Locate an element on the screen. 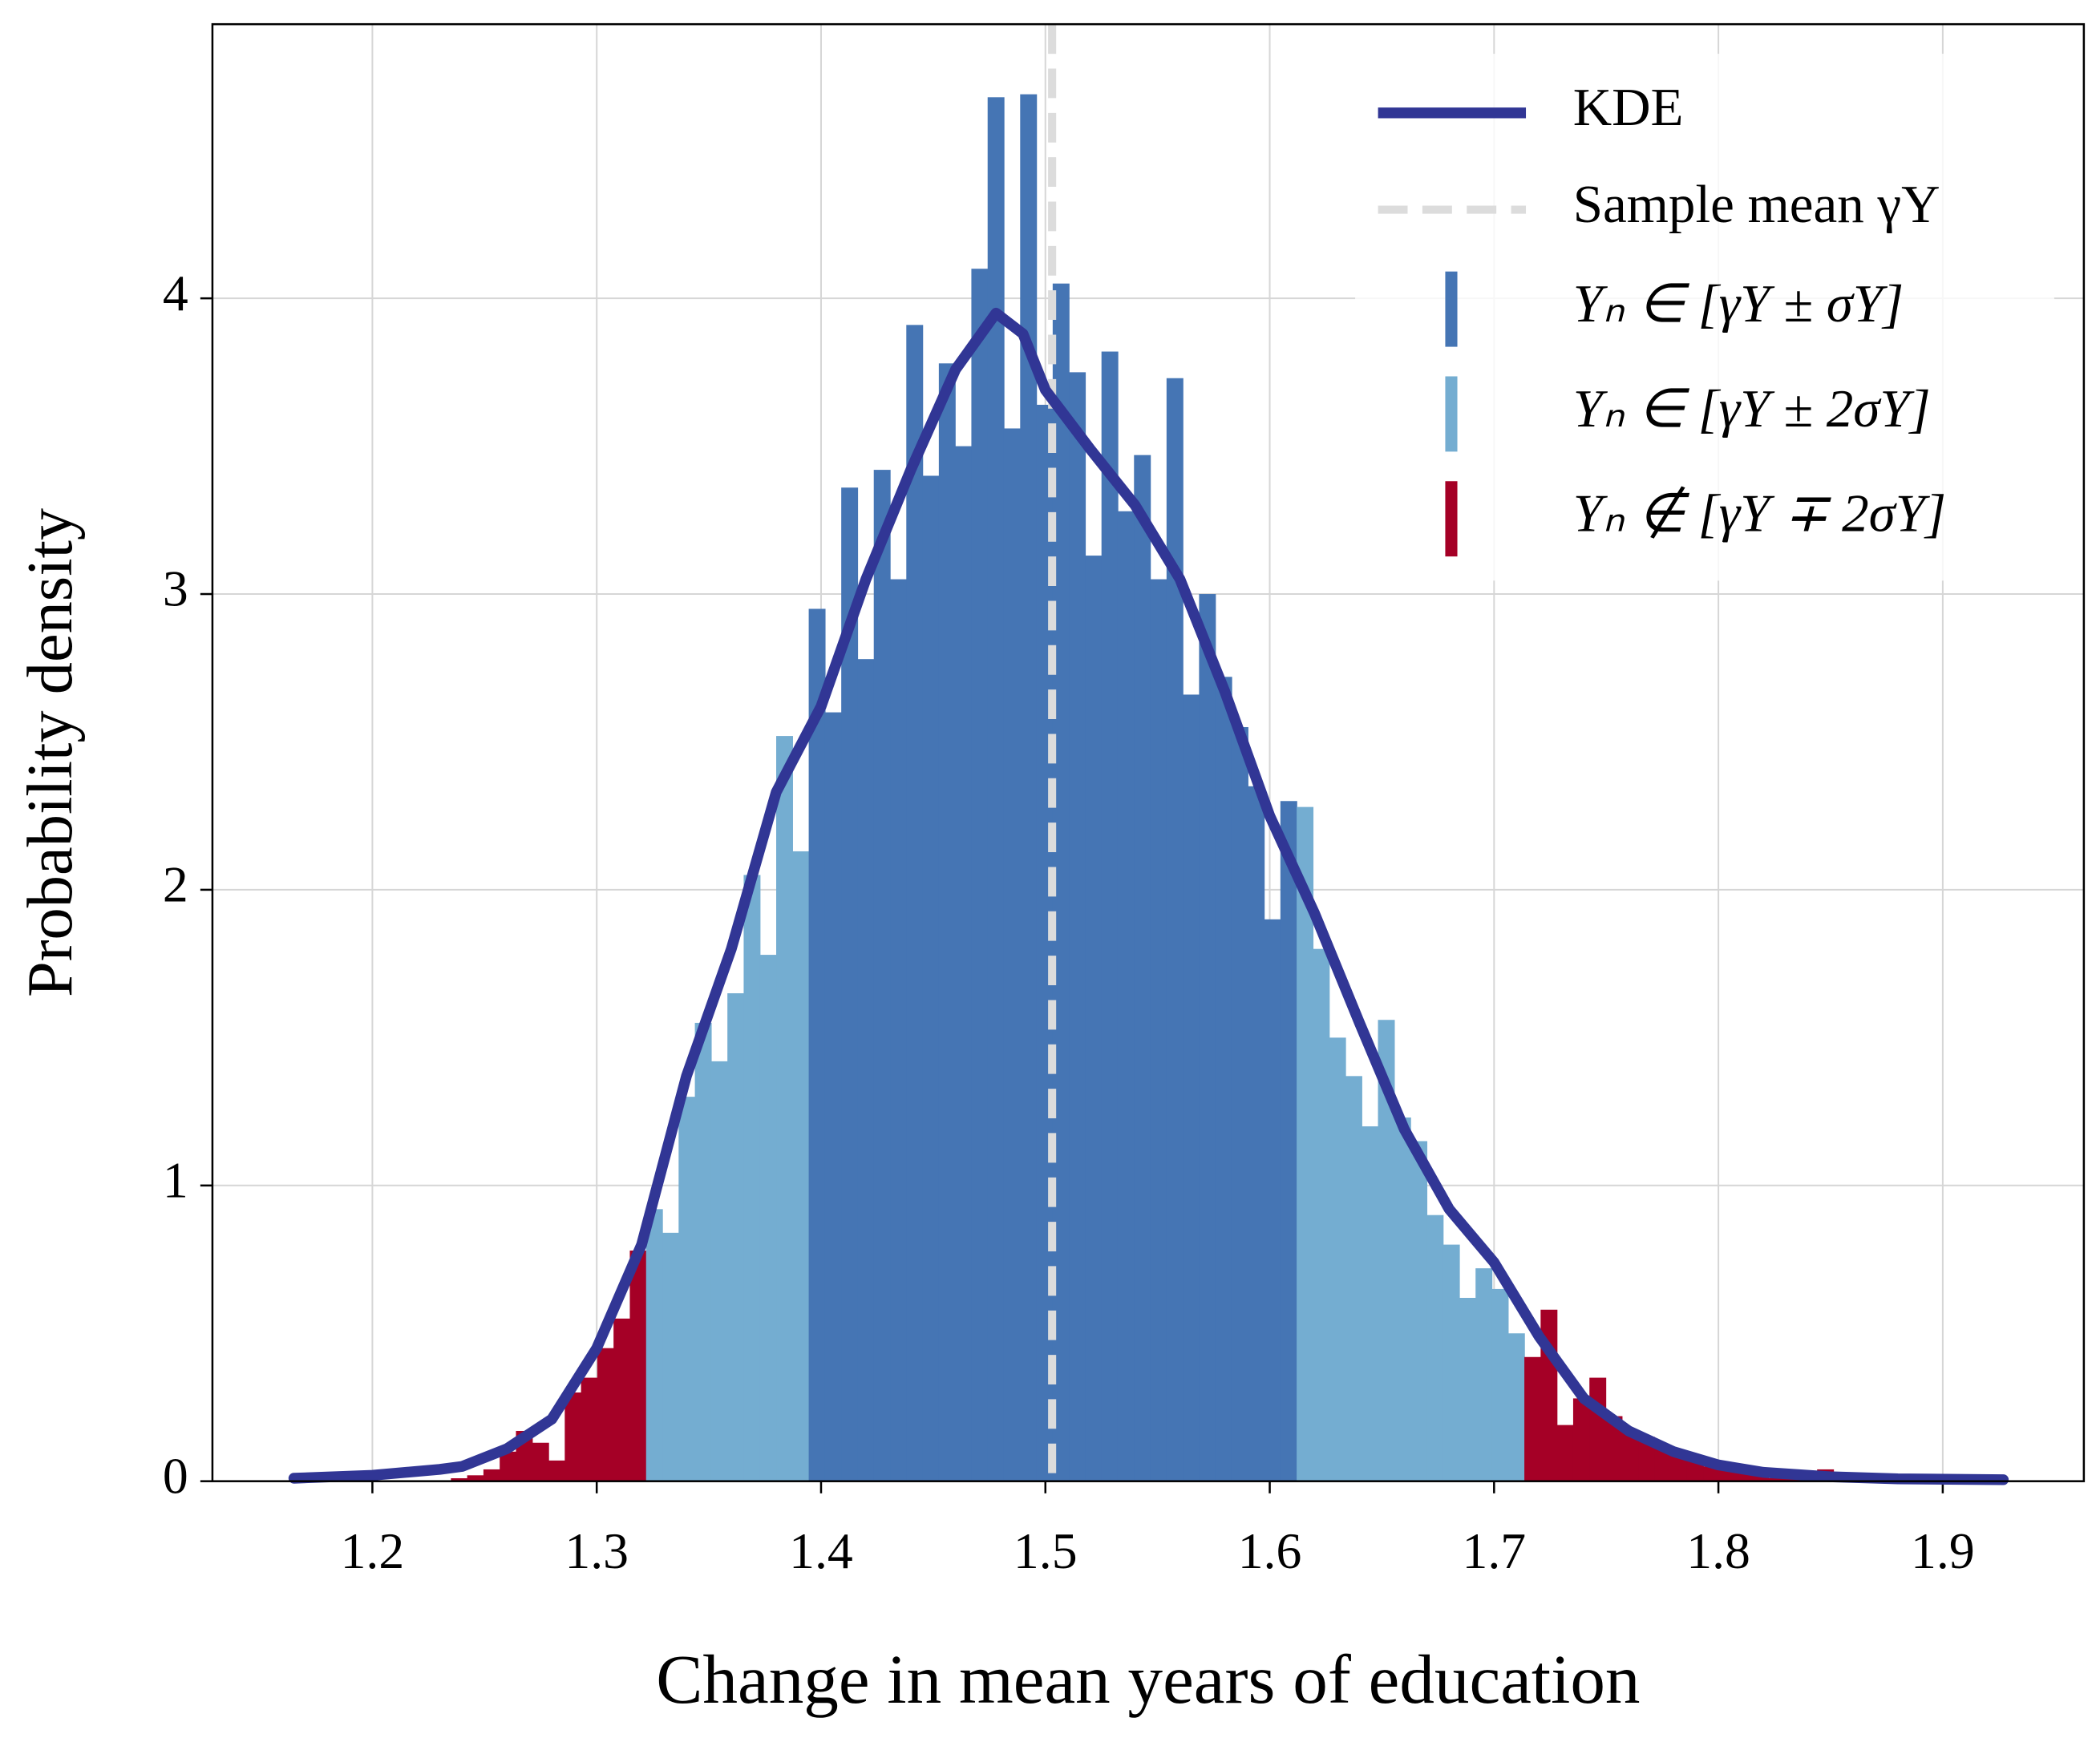 The width and height of the screenshot is (2100, 1746). x-axis-label: Change in mean years of education is located at coordinates (1148, 1679).